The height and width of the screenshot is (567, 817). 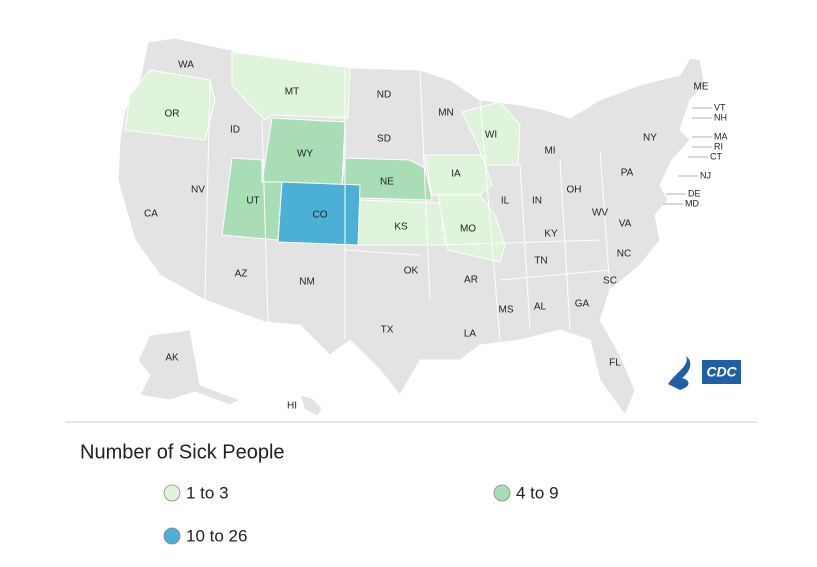 I want to click on state-label: IL, so click(x=505, y=201).